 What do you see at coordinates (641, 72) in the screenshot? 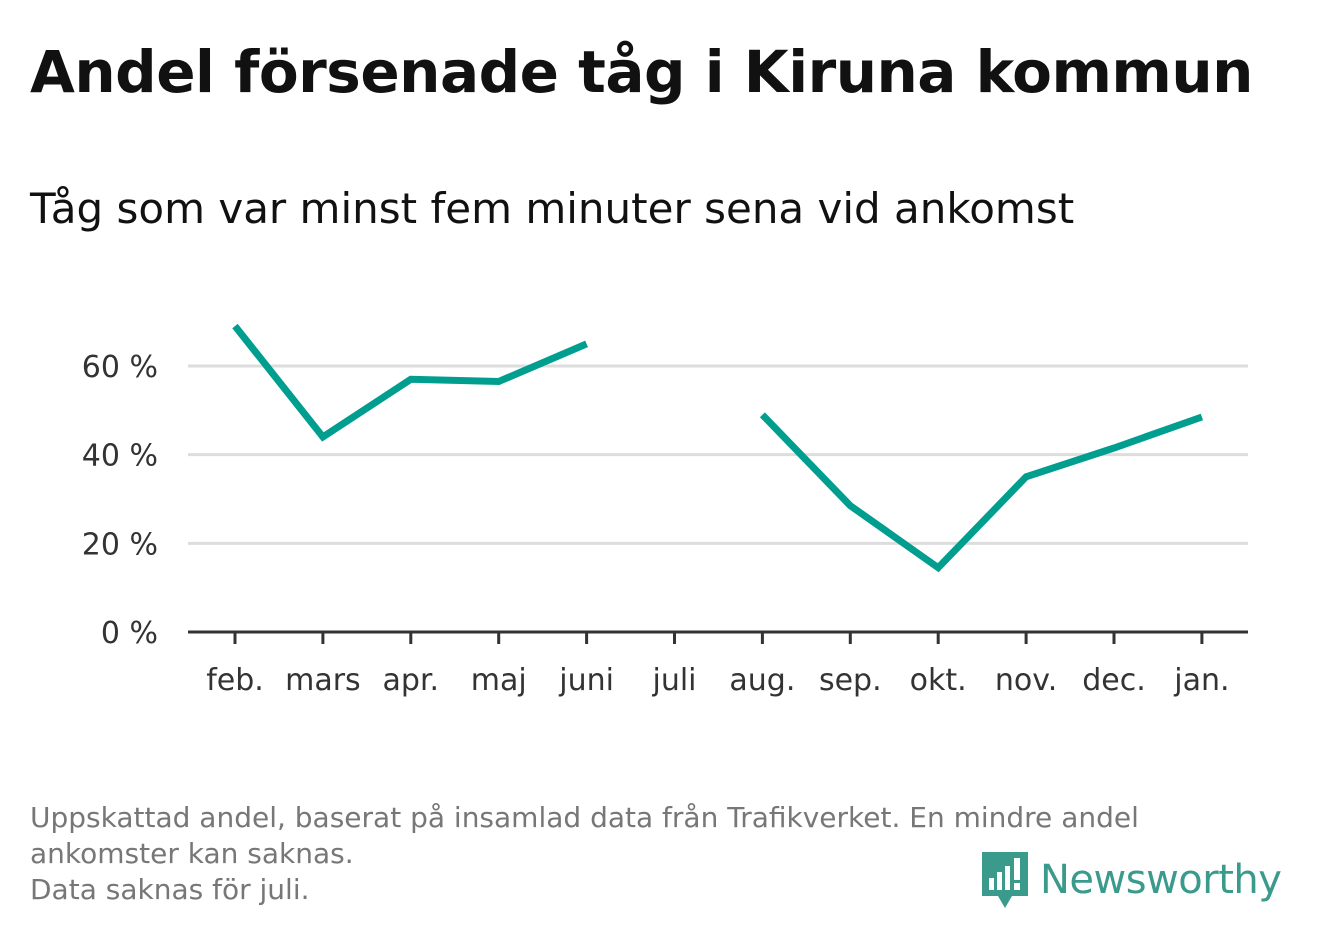
I see `chart-title: Andel försenade tåg i Kiruna kommun` at bounding box center [641, 72].